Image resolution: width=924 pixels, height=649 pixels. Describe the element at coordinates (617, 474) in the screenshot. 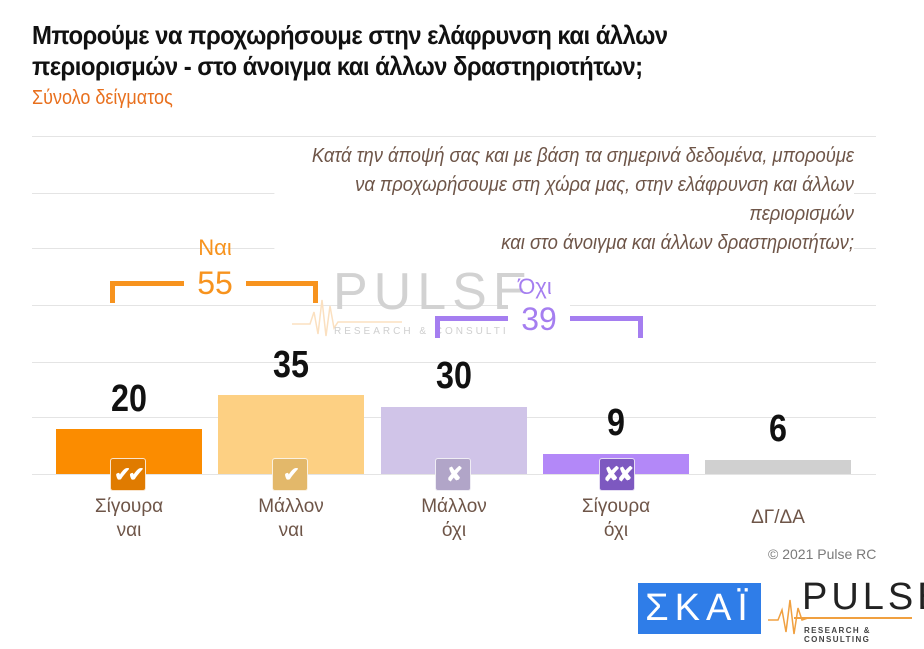

I see `double-cross-icon: ✘✘` at that location.